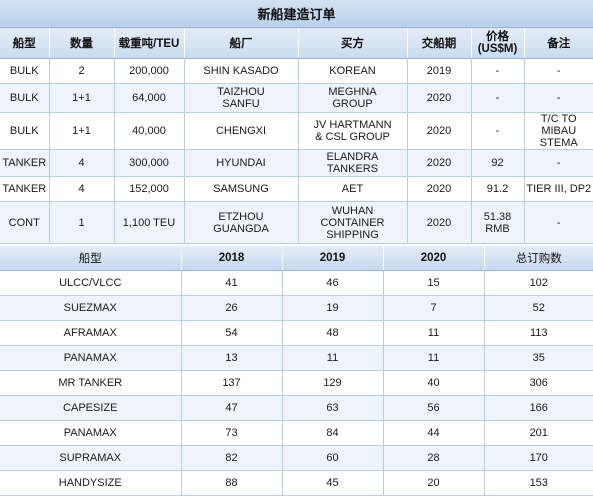  Describe the element at coordinates (231, 258) in the screenshot. I see `column-header: 2018` at that location.